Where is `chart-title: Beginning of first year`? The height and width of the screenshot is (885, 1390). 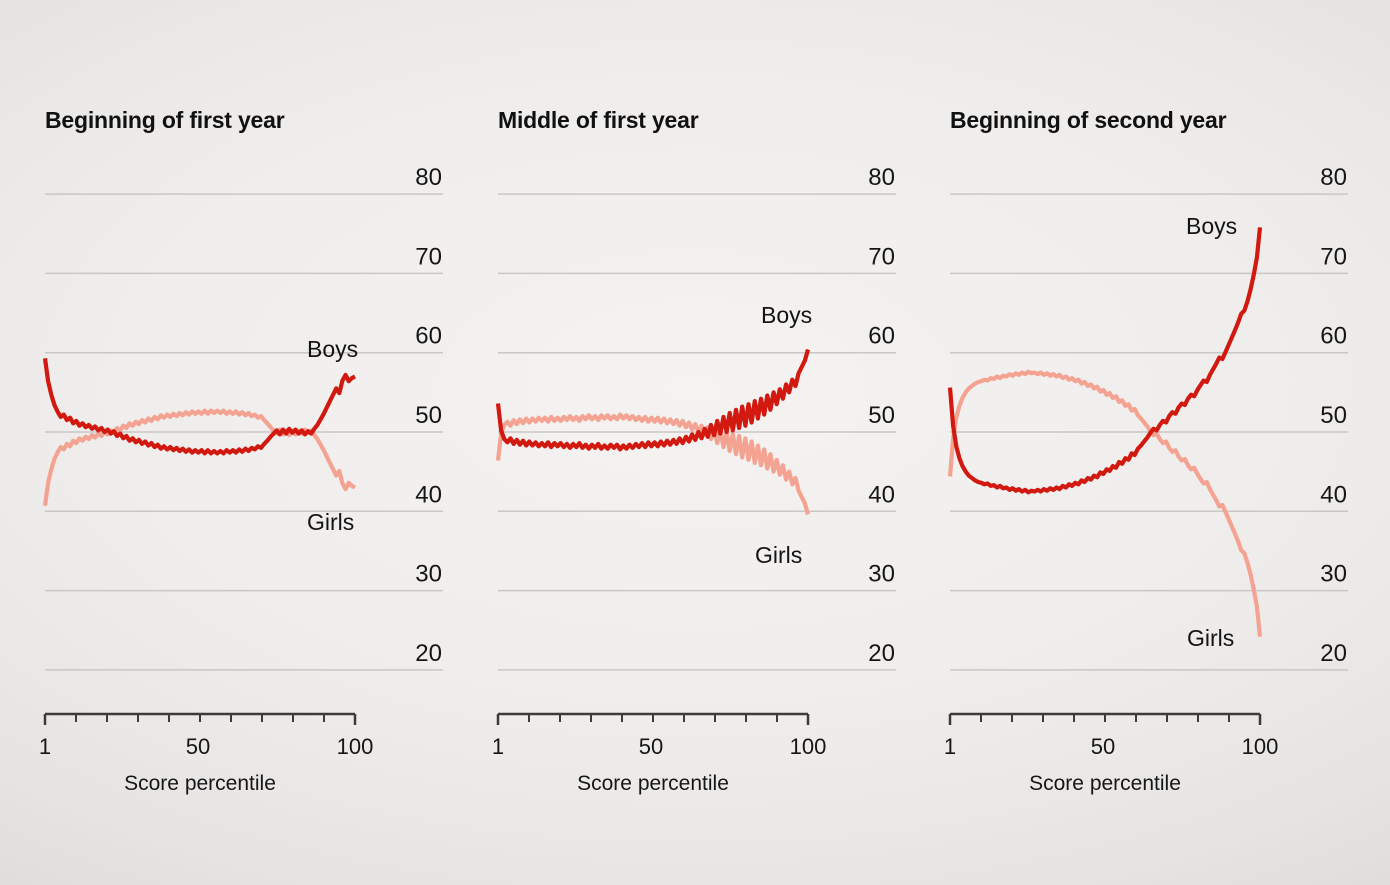
chart-title: Beginning of first year is located at coordinates (165, 120).